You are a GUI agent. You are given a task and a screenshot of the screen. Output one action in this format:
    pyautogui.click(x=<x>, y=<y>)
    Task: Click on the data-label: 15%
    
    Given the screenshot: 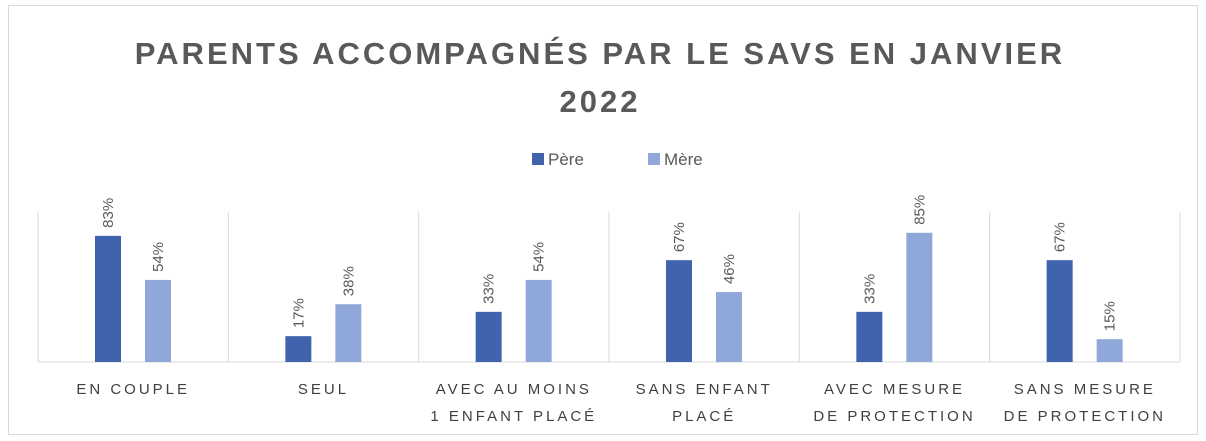 What is the action you would take?
    pyautogui.click(x=1110, y=316)
    